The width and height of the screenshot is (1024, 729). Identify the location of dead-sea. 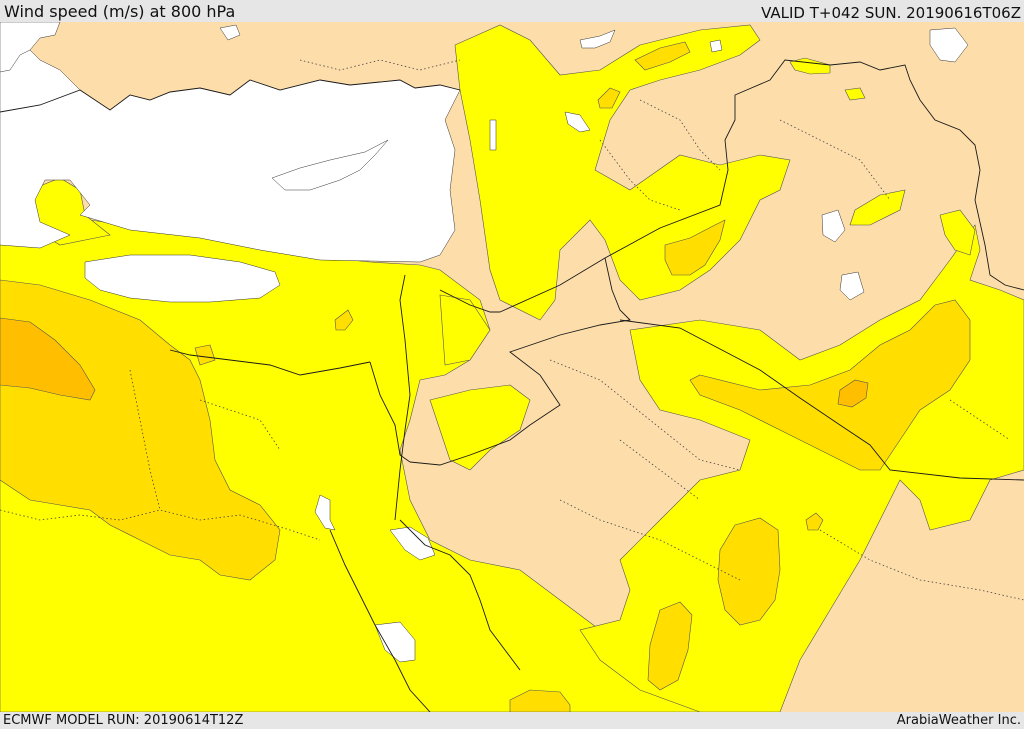
(493, 135).